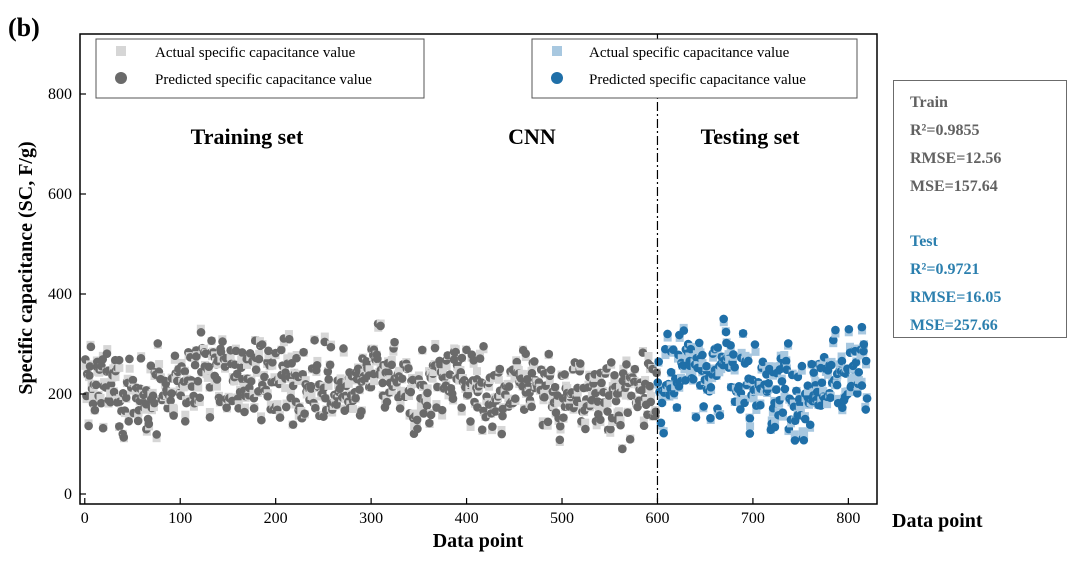 Image resolution: width=1080 pixels, height=564 pixels. Describe the element at coordinates (697, 80) in the screenshot. I see `legend-right-predicted-label: Predicted specific capacitance value` at that location.